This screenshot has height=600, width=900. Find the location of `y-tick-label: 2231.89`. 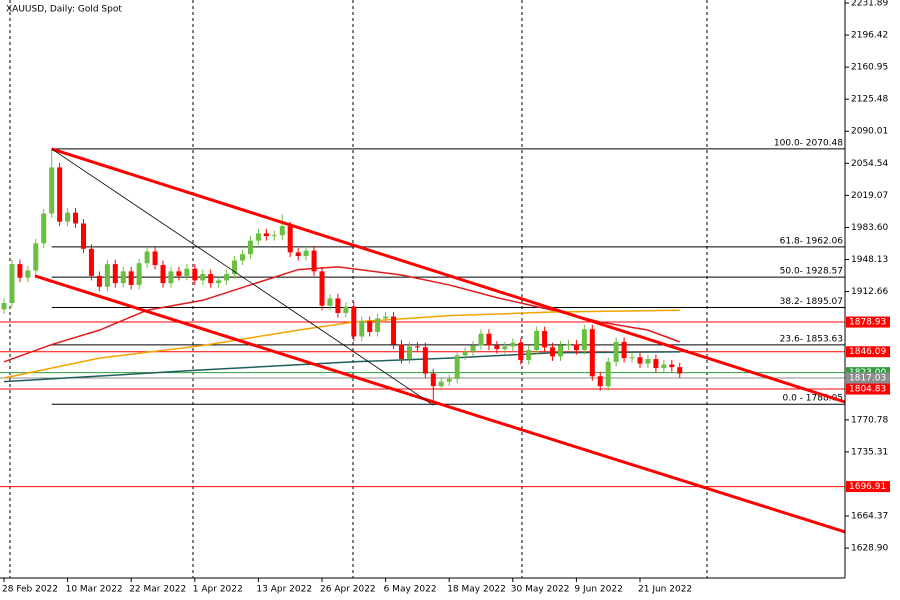

y-tick-label: 2231.89 is located at coordinates (869, 4).